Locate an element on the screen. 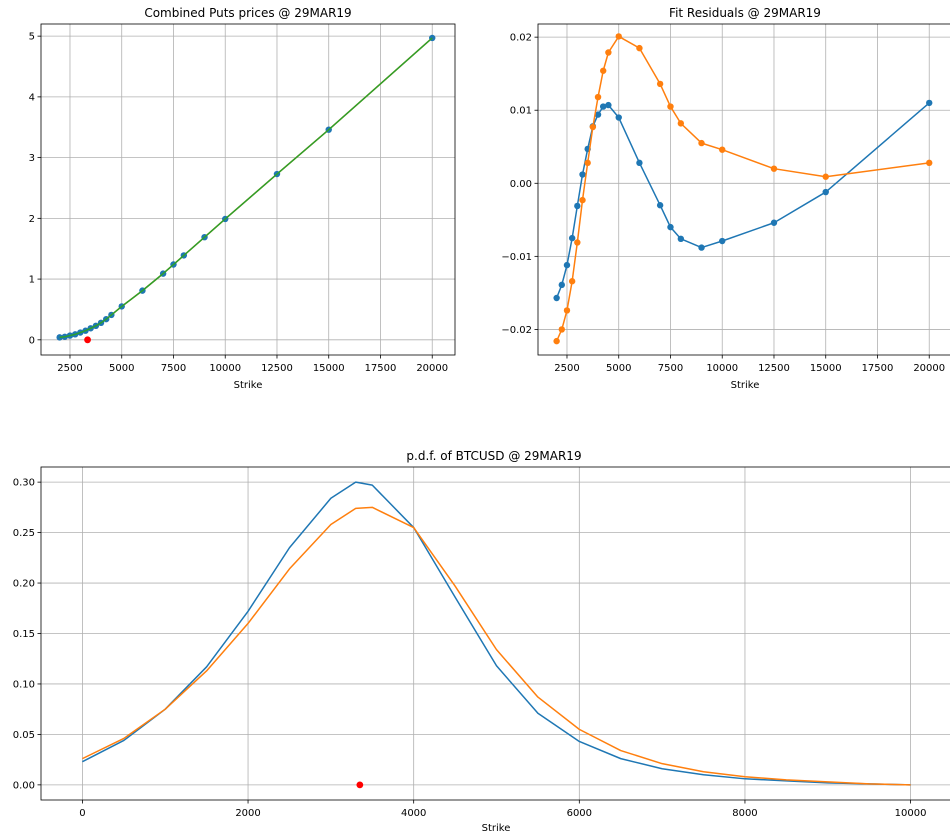 Image resolution: width=950 pixels, height=835 pixels. y-tick-label: −0.02 is located at coordinates (516, 330).